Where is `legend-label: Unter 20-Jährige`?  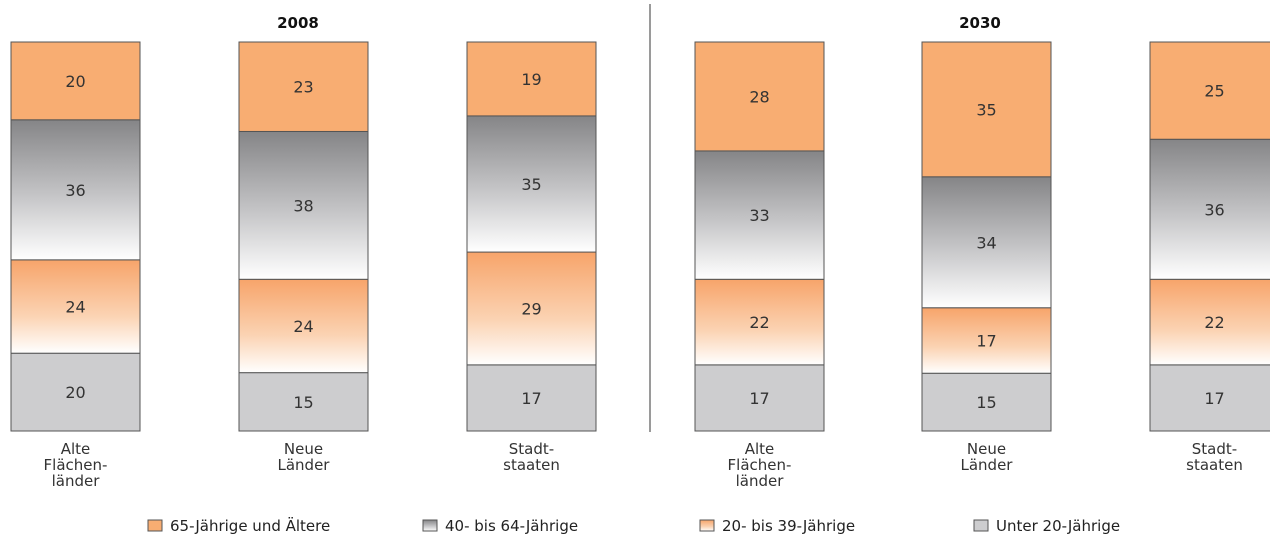
legend-label: Unter 20-Jährige is located at coordinates (1058, 526).